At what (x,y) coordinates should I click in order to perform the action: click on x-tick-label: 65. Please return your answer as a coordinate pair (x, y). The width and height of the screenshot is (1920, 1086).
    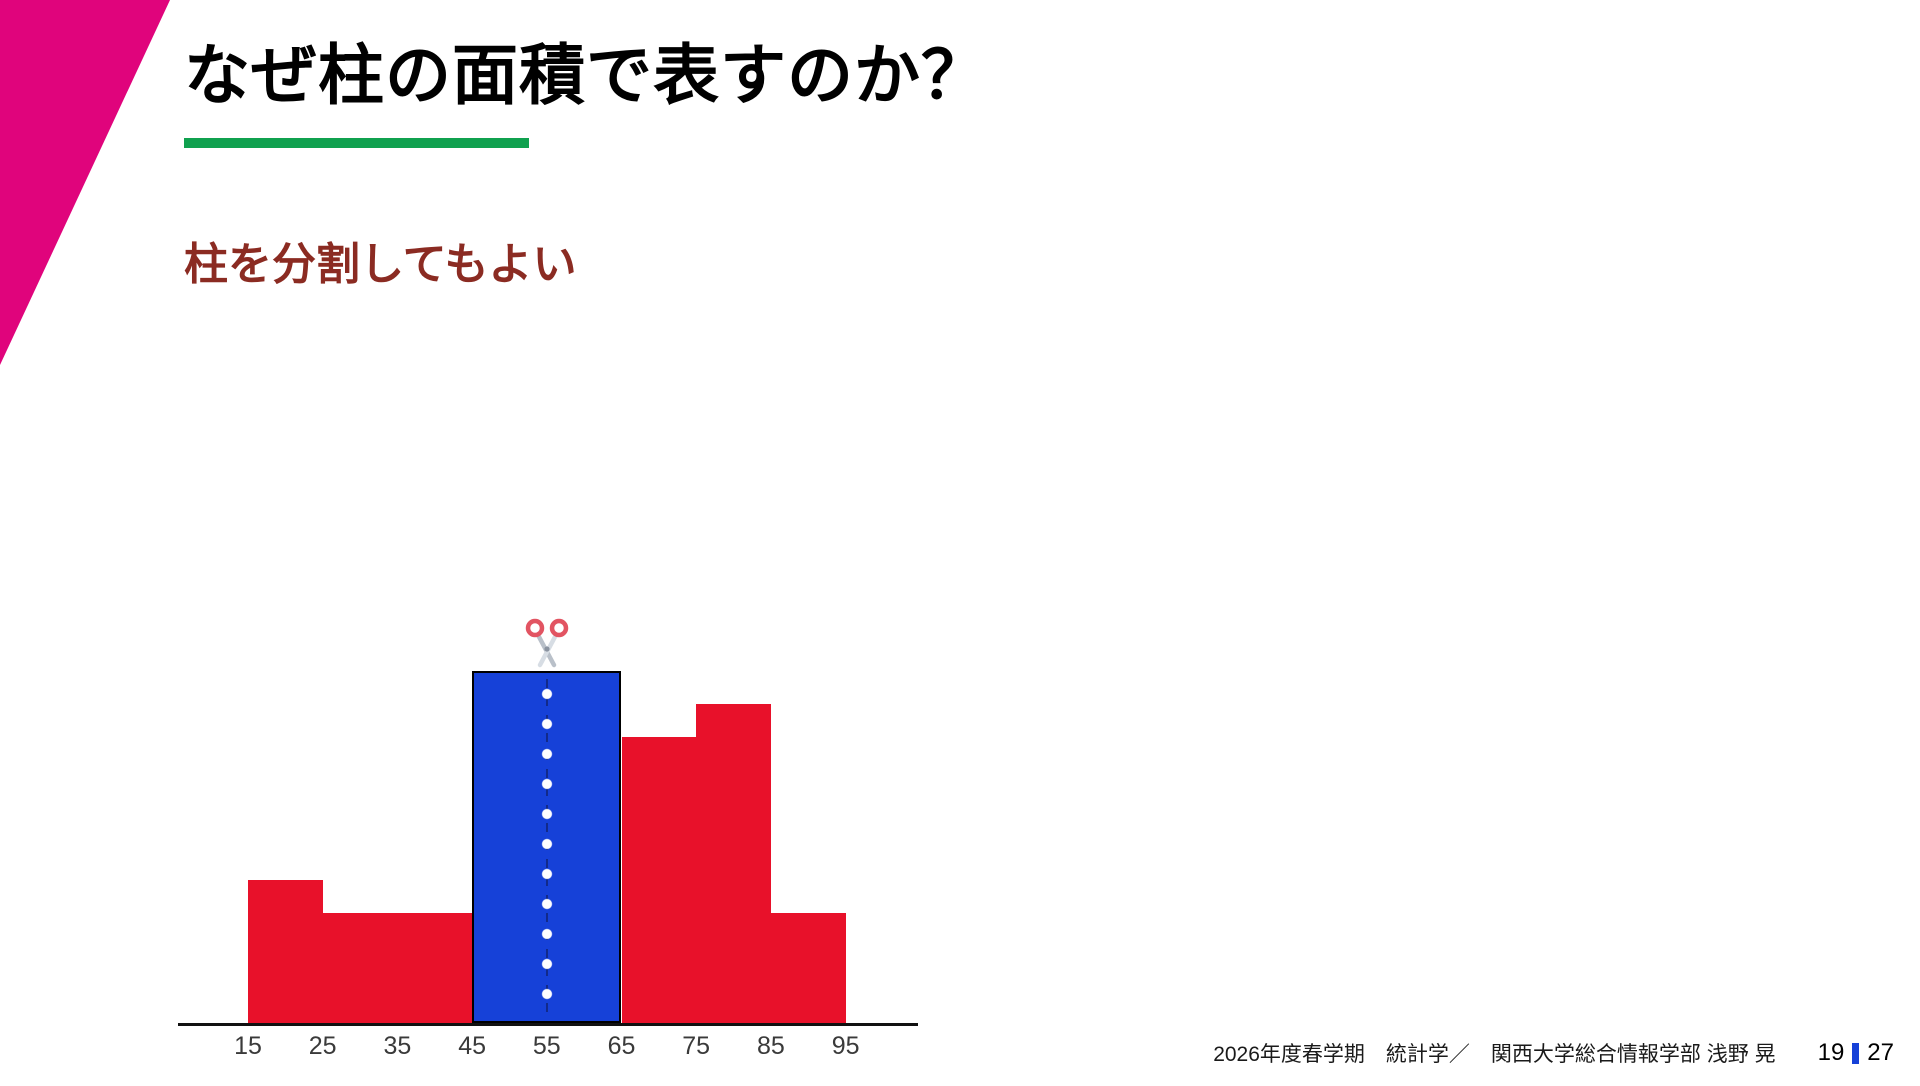
    Looking at the image, I should click on (621, 1046).